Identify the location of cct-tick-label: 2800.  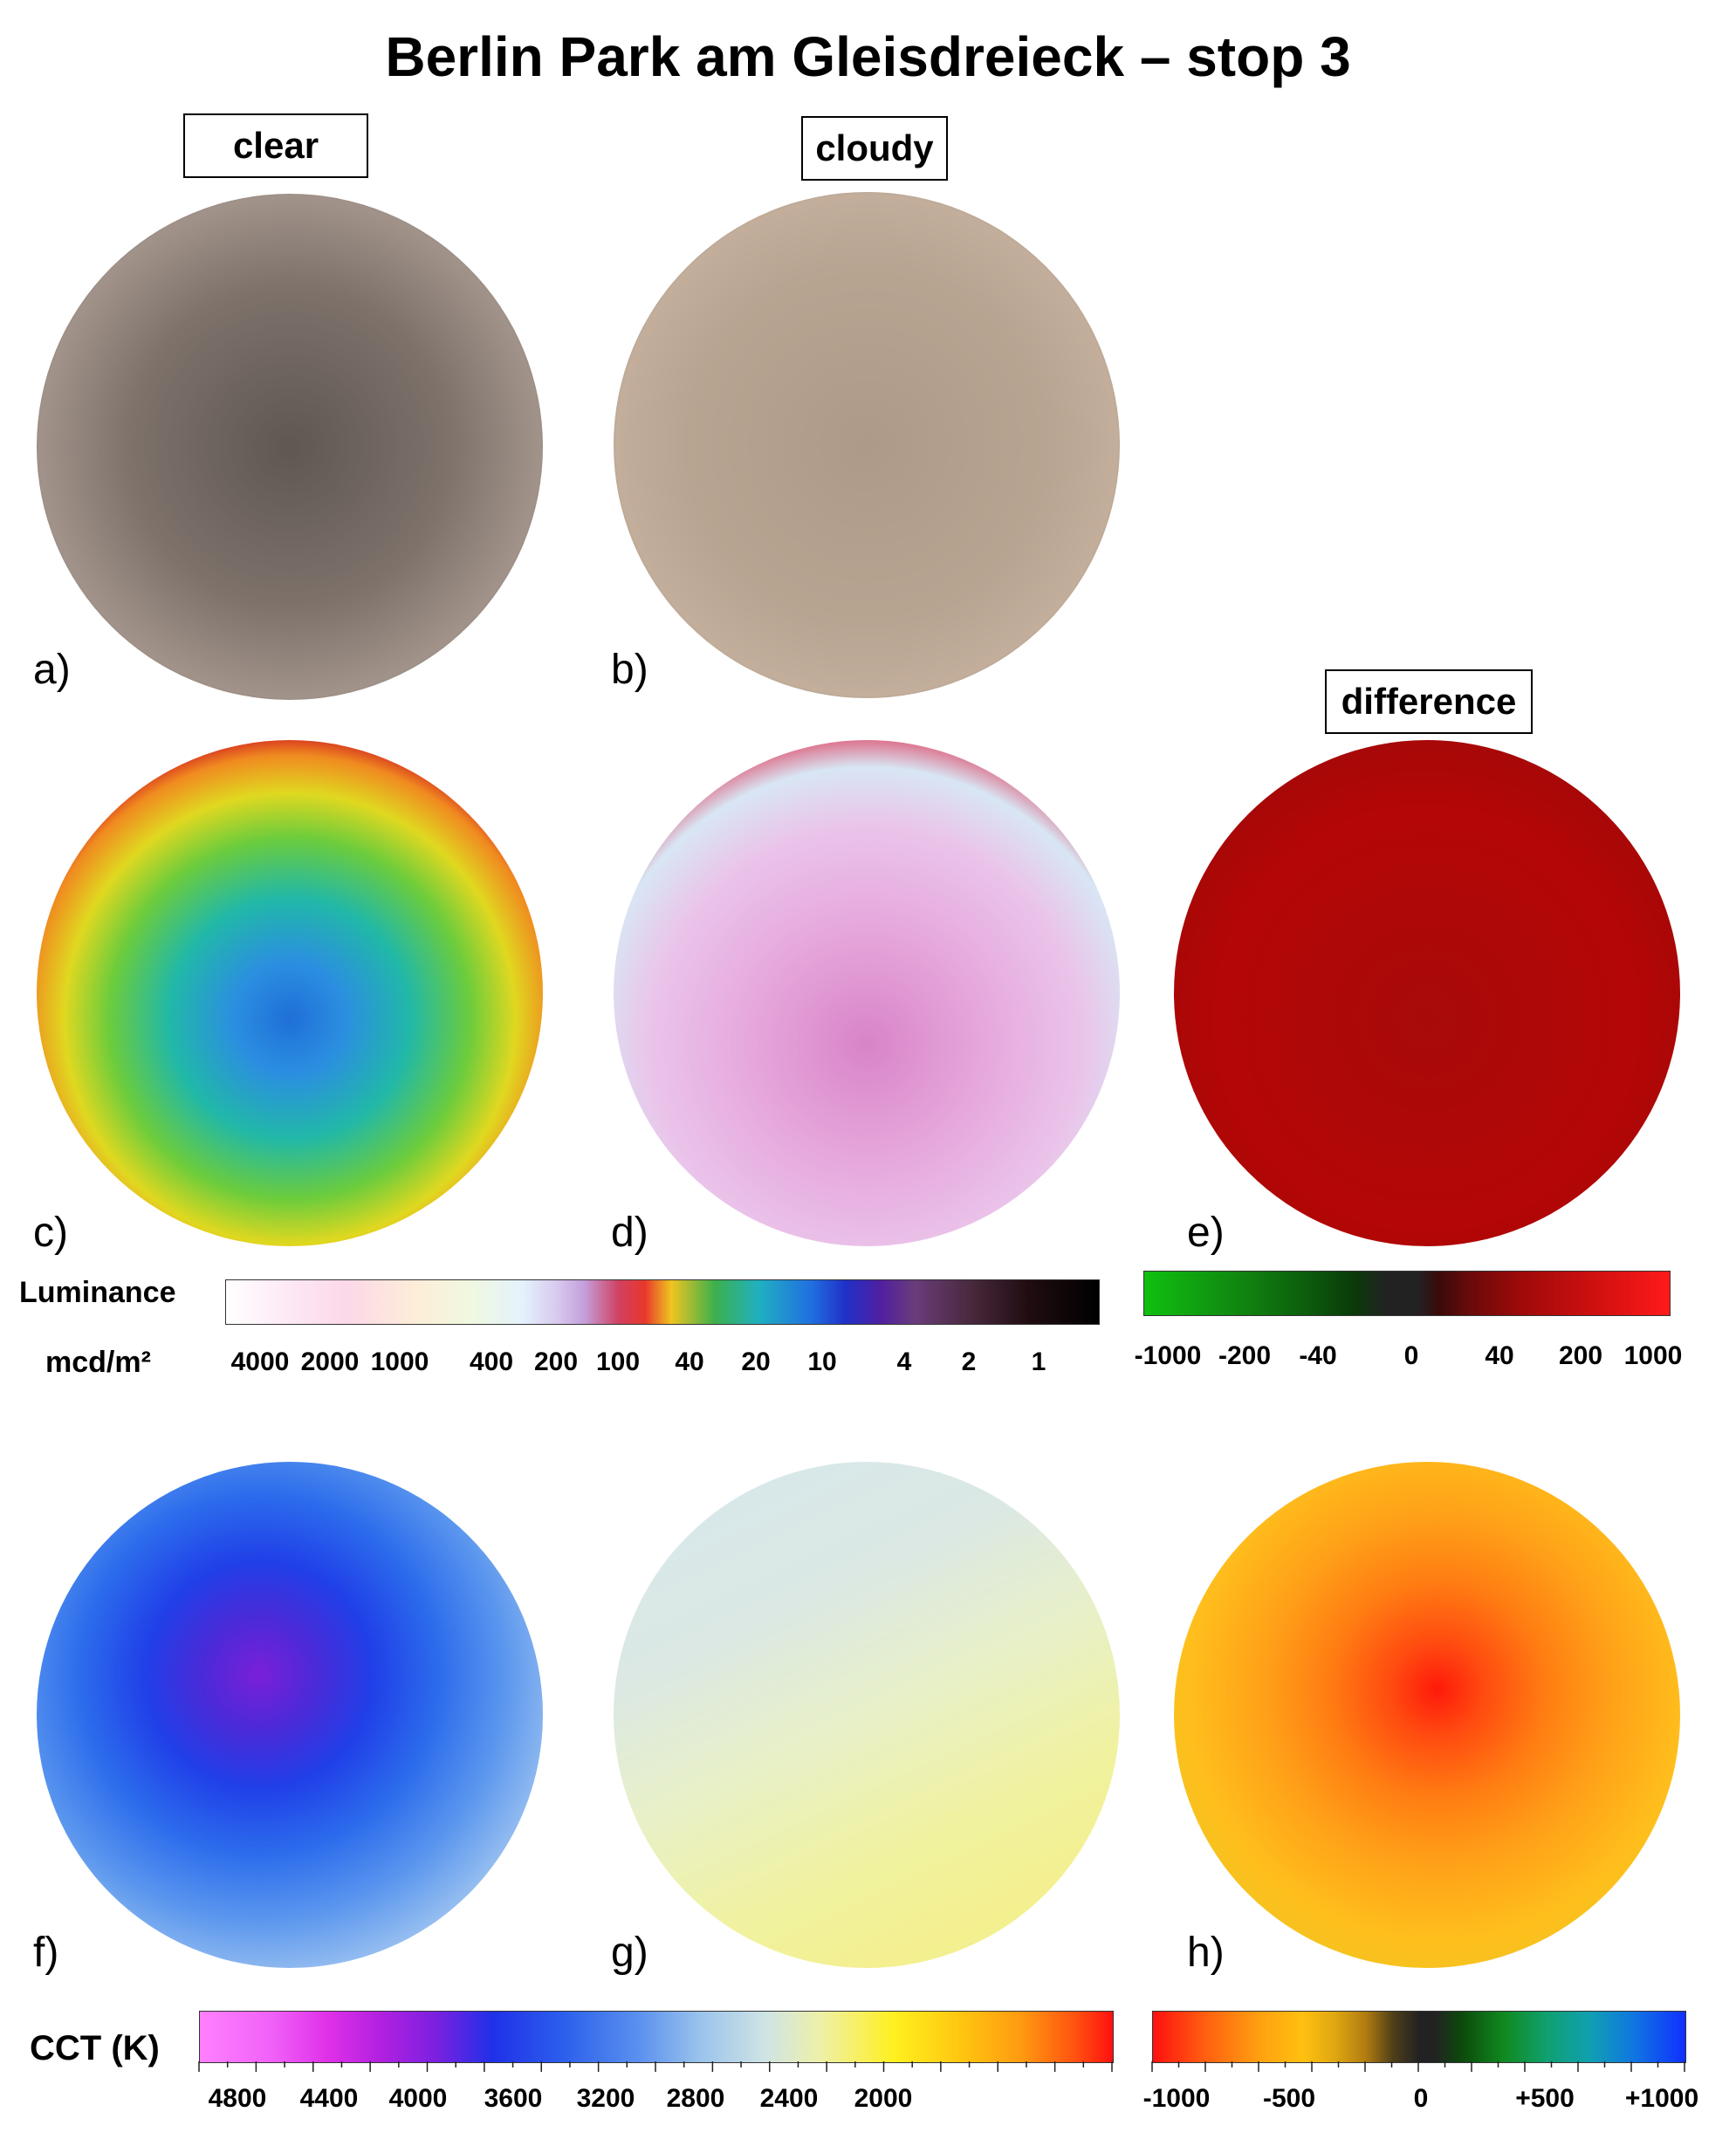
(695, 2098).